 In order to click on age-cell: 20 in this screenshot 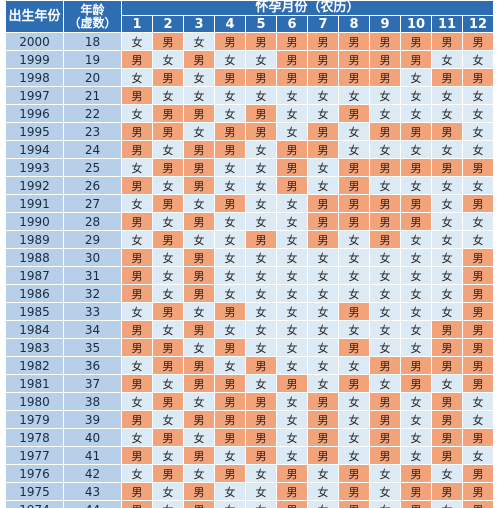, I will do `click(92, 77)`.